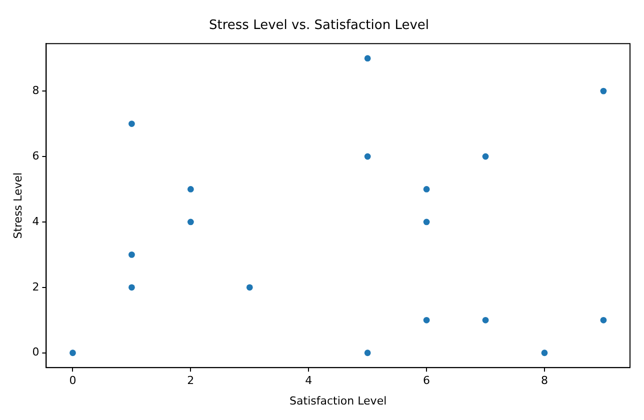  I want to click on y-tick-label: 2, so click(36, 287).